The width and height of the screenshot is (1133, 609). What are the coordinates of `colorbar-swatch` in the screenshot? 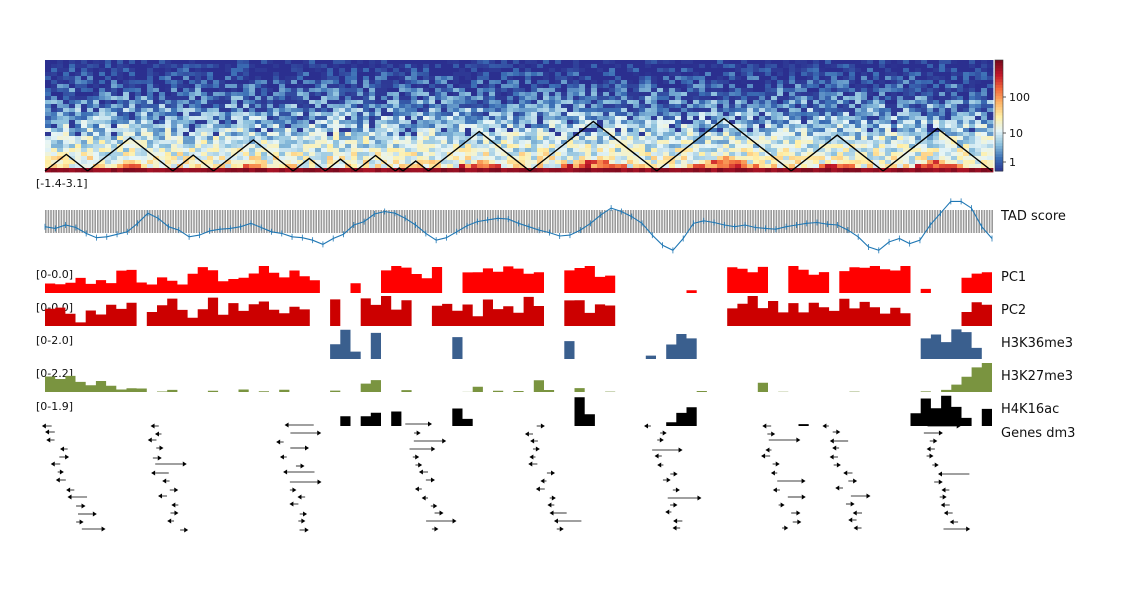 It's located at (999, 148).